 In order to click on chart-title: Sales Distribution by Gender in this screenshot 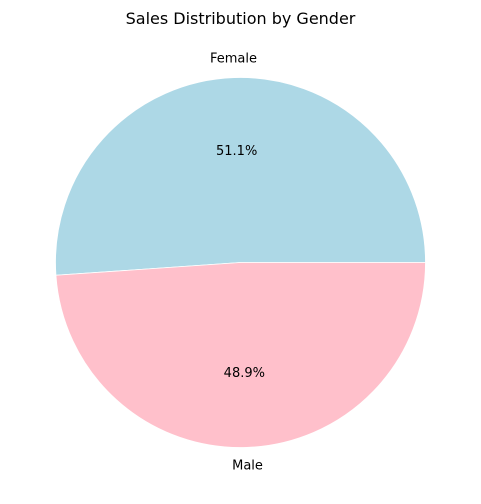, I will do `click(241, 18)`.